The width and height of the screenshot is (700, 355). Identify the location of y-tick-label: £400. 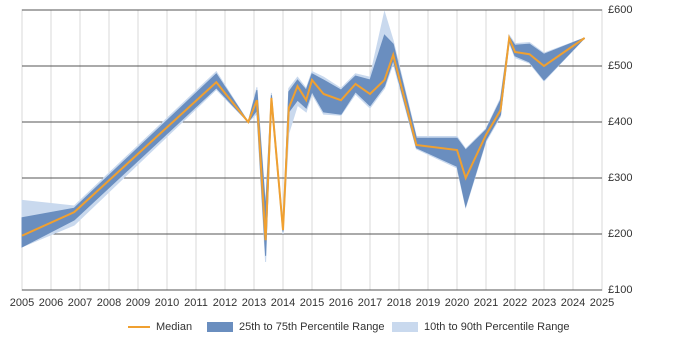
(620, 122).